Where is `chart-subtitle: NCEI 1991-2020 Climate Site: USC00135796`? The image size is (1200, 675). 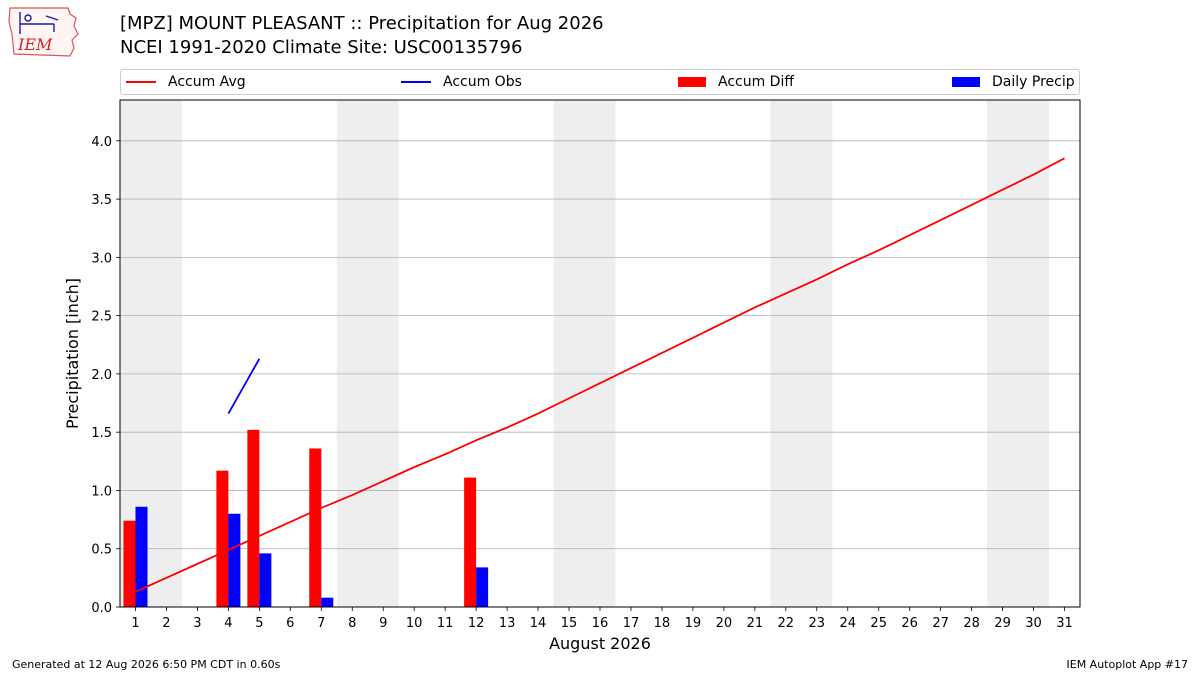 chart-subtitle: NCEI 1991-2020 Climate Site: USC00135796 is located at coordinates (321, 47).